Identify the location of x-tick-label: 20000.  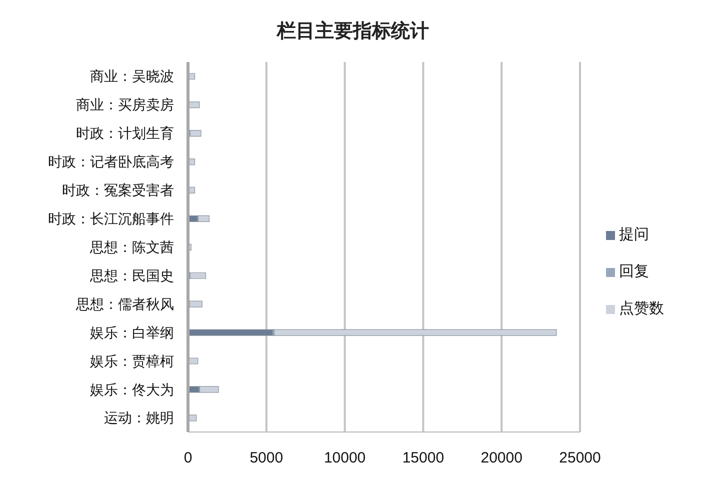
(501, 458).